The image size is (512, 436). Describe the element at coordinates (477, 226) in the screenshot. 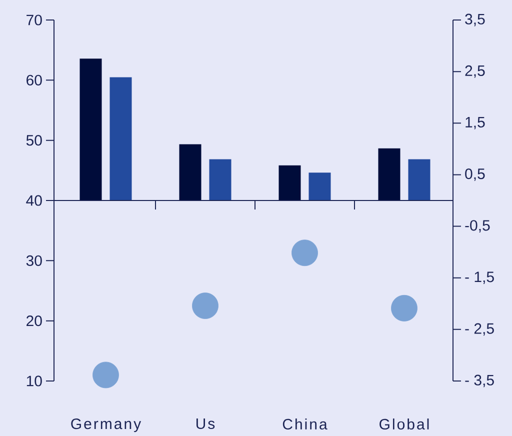

I see `y2-tick-label: -0,5` at that location.